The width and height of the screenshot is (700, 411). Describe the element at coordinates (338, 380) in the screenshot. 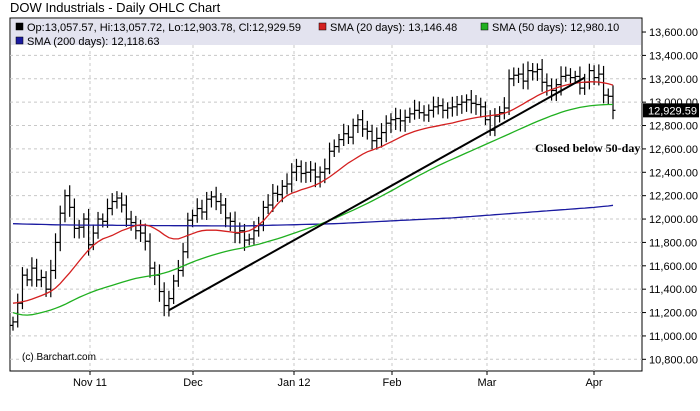

I see `x-axis: Nov 11 Dec Jan 12 Feb Mar Apr` at that location.